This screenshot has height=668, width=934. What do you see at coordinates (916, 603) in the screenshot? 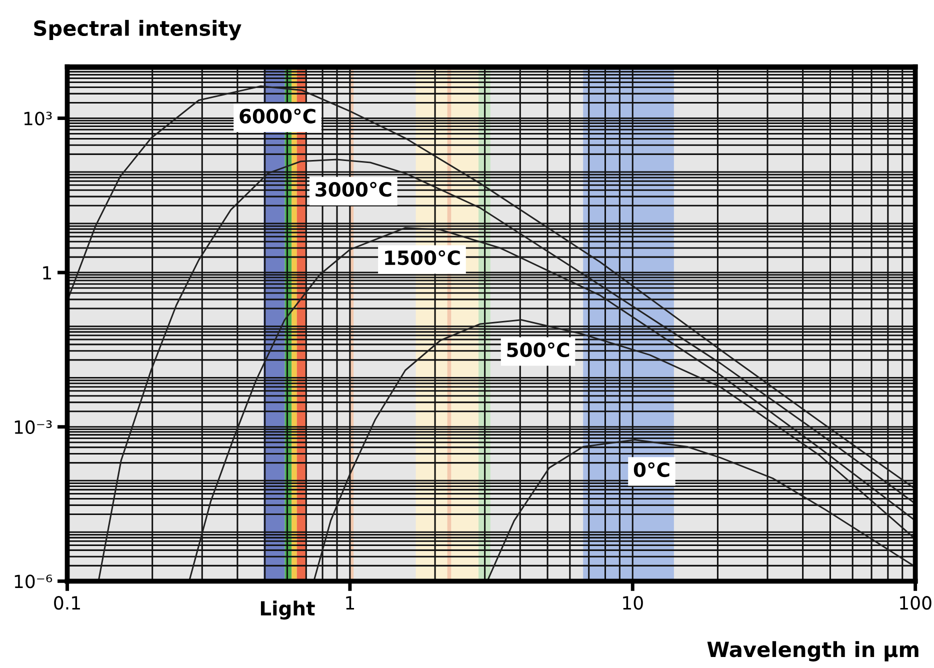
I see `x-tick-label: 100` at bounding box center [916, 603].